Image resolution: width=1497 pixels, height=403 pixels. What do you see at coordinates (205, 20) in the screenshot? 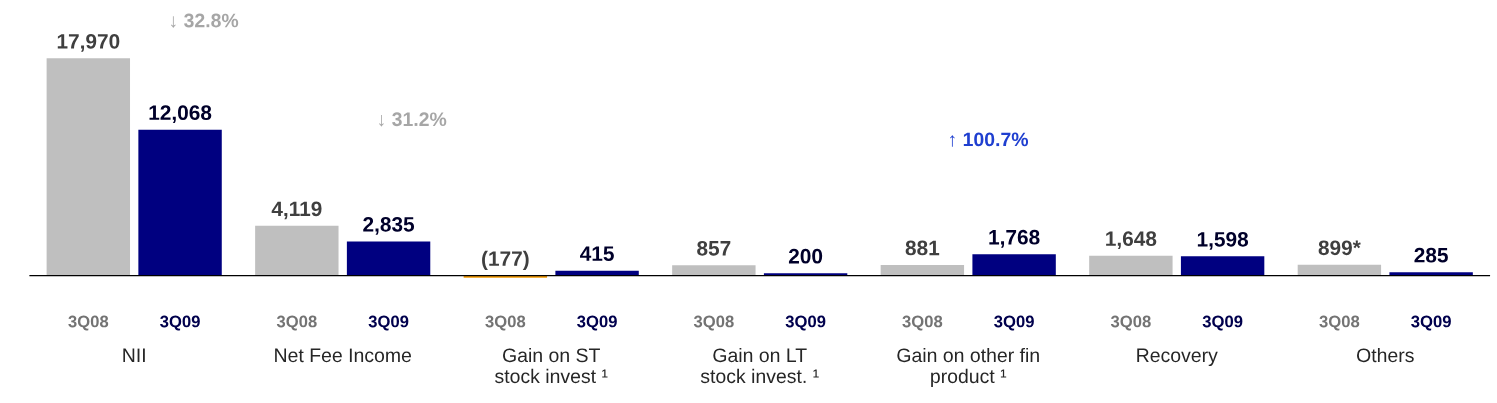
I see `text: ↓ 32.8%` at bounding box center [205, 20].